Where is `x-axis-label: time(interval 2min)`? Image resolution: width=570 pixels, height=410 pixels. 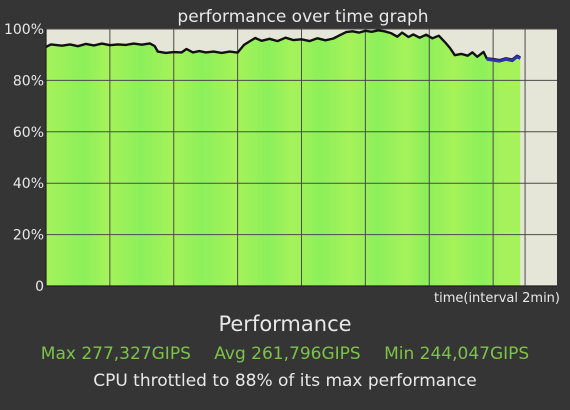 x-axis-label: time(interval 2min) is located at coordinates (497, 298).